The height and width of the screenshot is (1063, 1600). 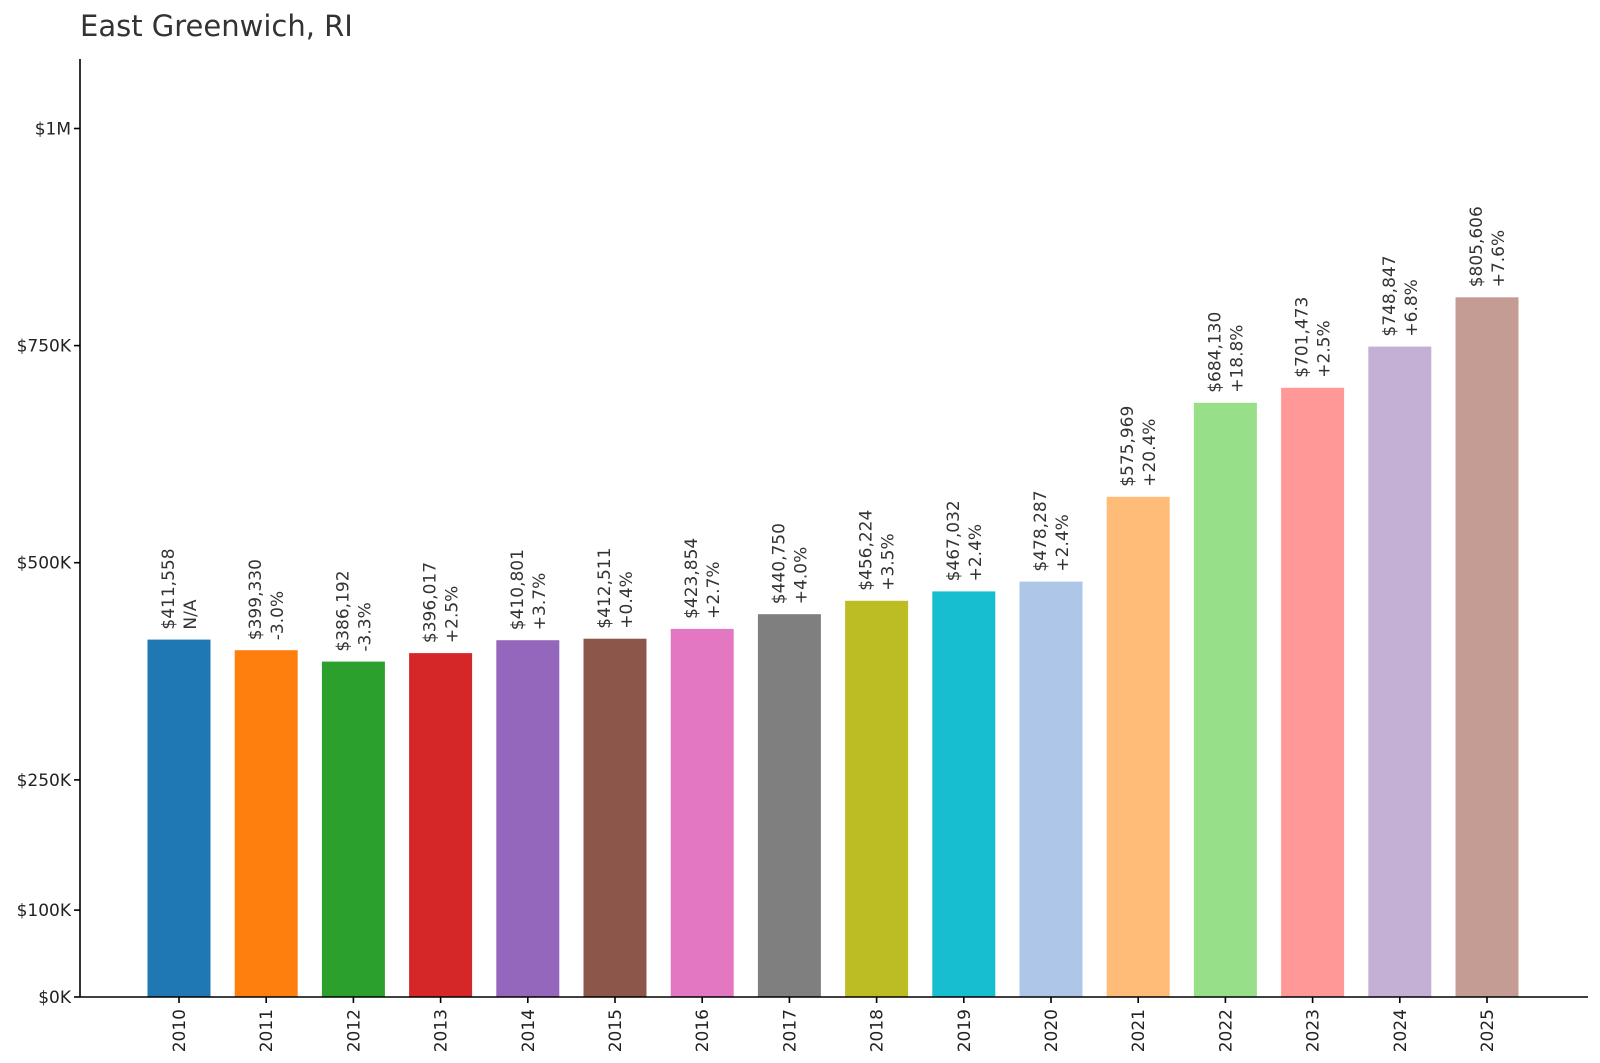 What do you see at coordinates (1487, 647) in the screenshot?
I see `bar-2025` at bounding box center [1487, 647].